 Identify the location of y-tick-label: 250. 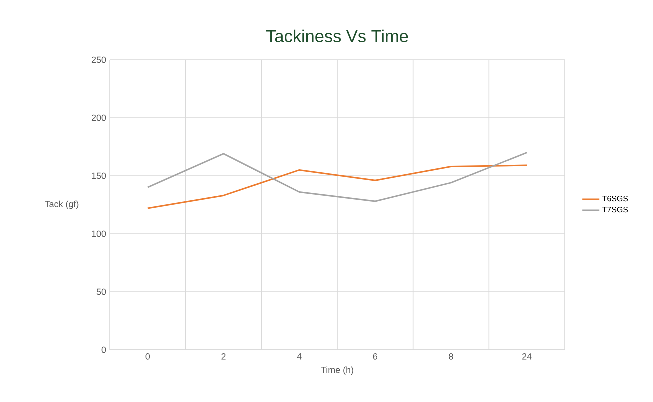
(99, 60).